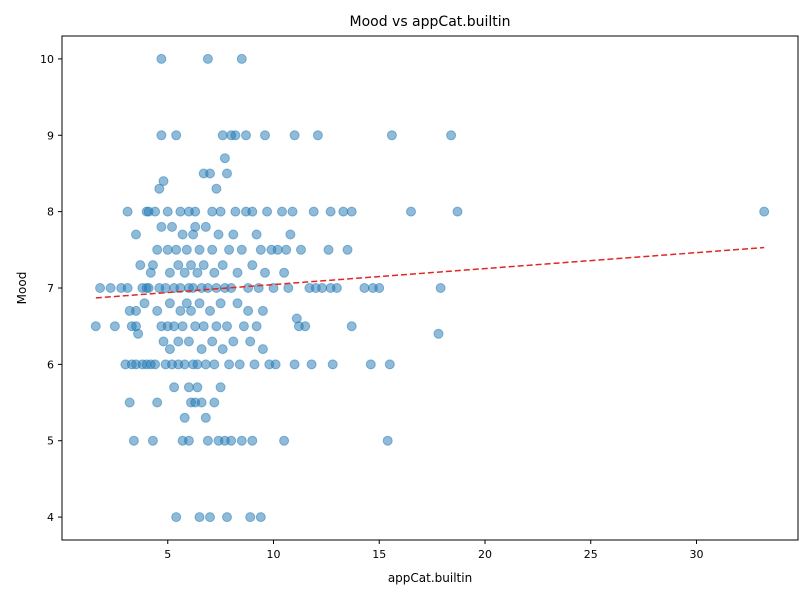  What do you see at coordinates (696, 554) in the screenshot?
I see `x-tick-label: 30` at bounding box center [696, 554].